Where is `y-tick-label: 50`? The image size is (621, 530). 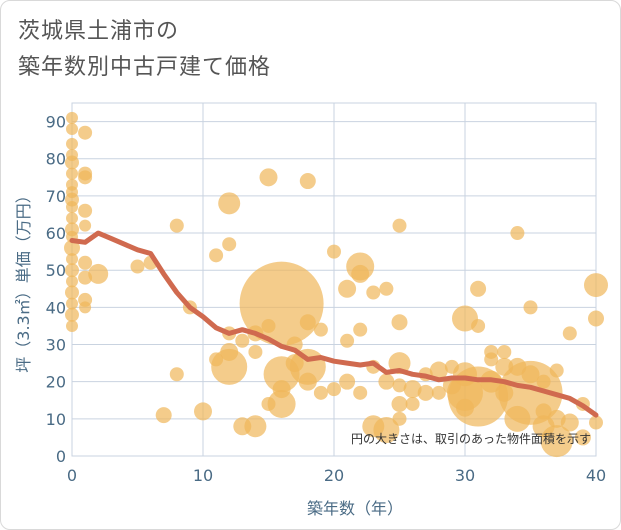
y-tick-label: 50 is located at coordinates (56, 270).